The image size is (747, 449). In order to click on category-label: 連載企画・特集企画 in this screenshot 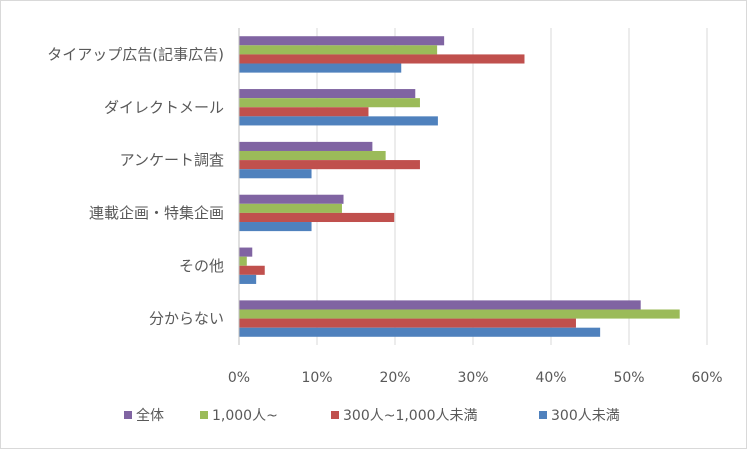, I will do `click(156, 213)`.